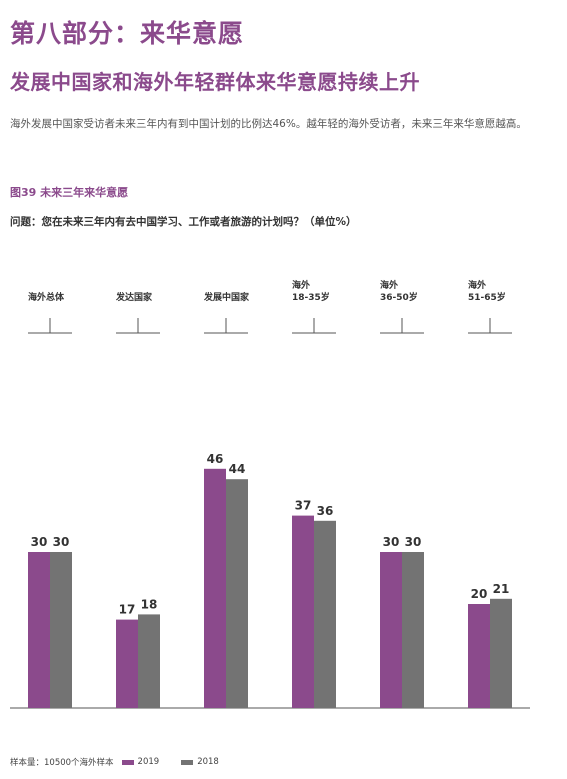 The height and width of the screenshot is (779, 567). Describe the element at coordinates (215, 82) in the screenshot. I see `headline: 发展中国家和海外年轻群体来华意愿持续上升` at that location.